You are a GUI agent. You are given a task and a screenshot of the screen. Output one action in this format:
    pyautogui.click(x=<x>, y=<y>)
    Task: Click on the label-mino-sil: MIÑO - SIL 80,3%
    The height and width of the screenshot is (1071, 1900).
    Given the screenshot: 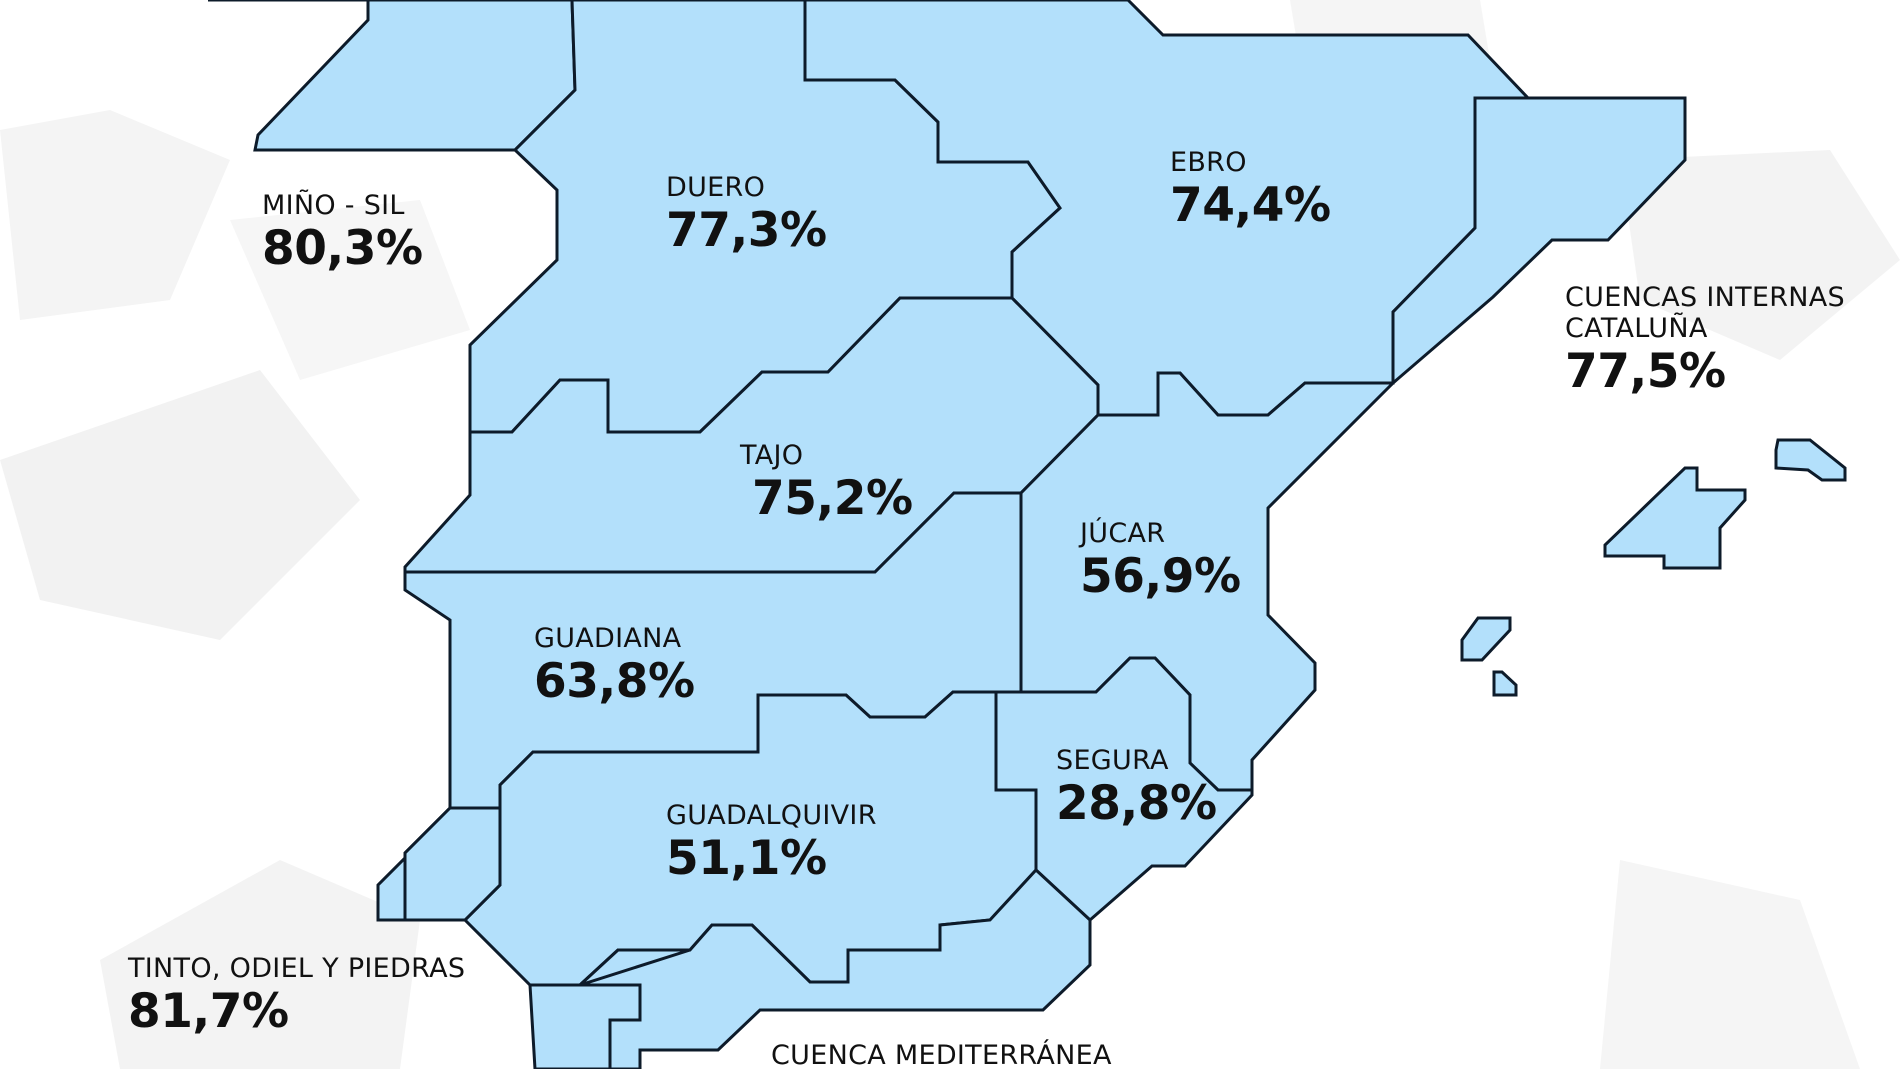 What is the action you would take?
    pyautogui.click(x=342, y=233)
    